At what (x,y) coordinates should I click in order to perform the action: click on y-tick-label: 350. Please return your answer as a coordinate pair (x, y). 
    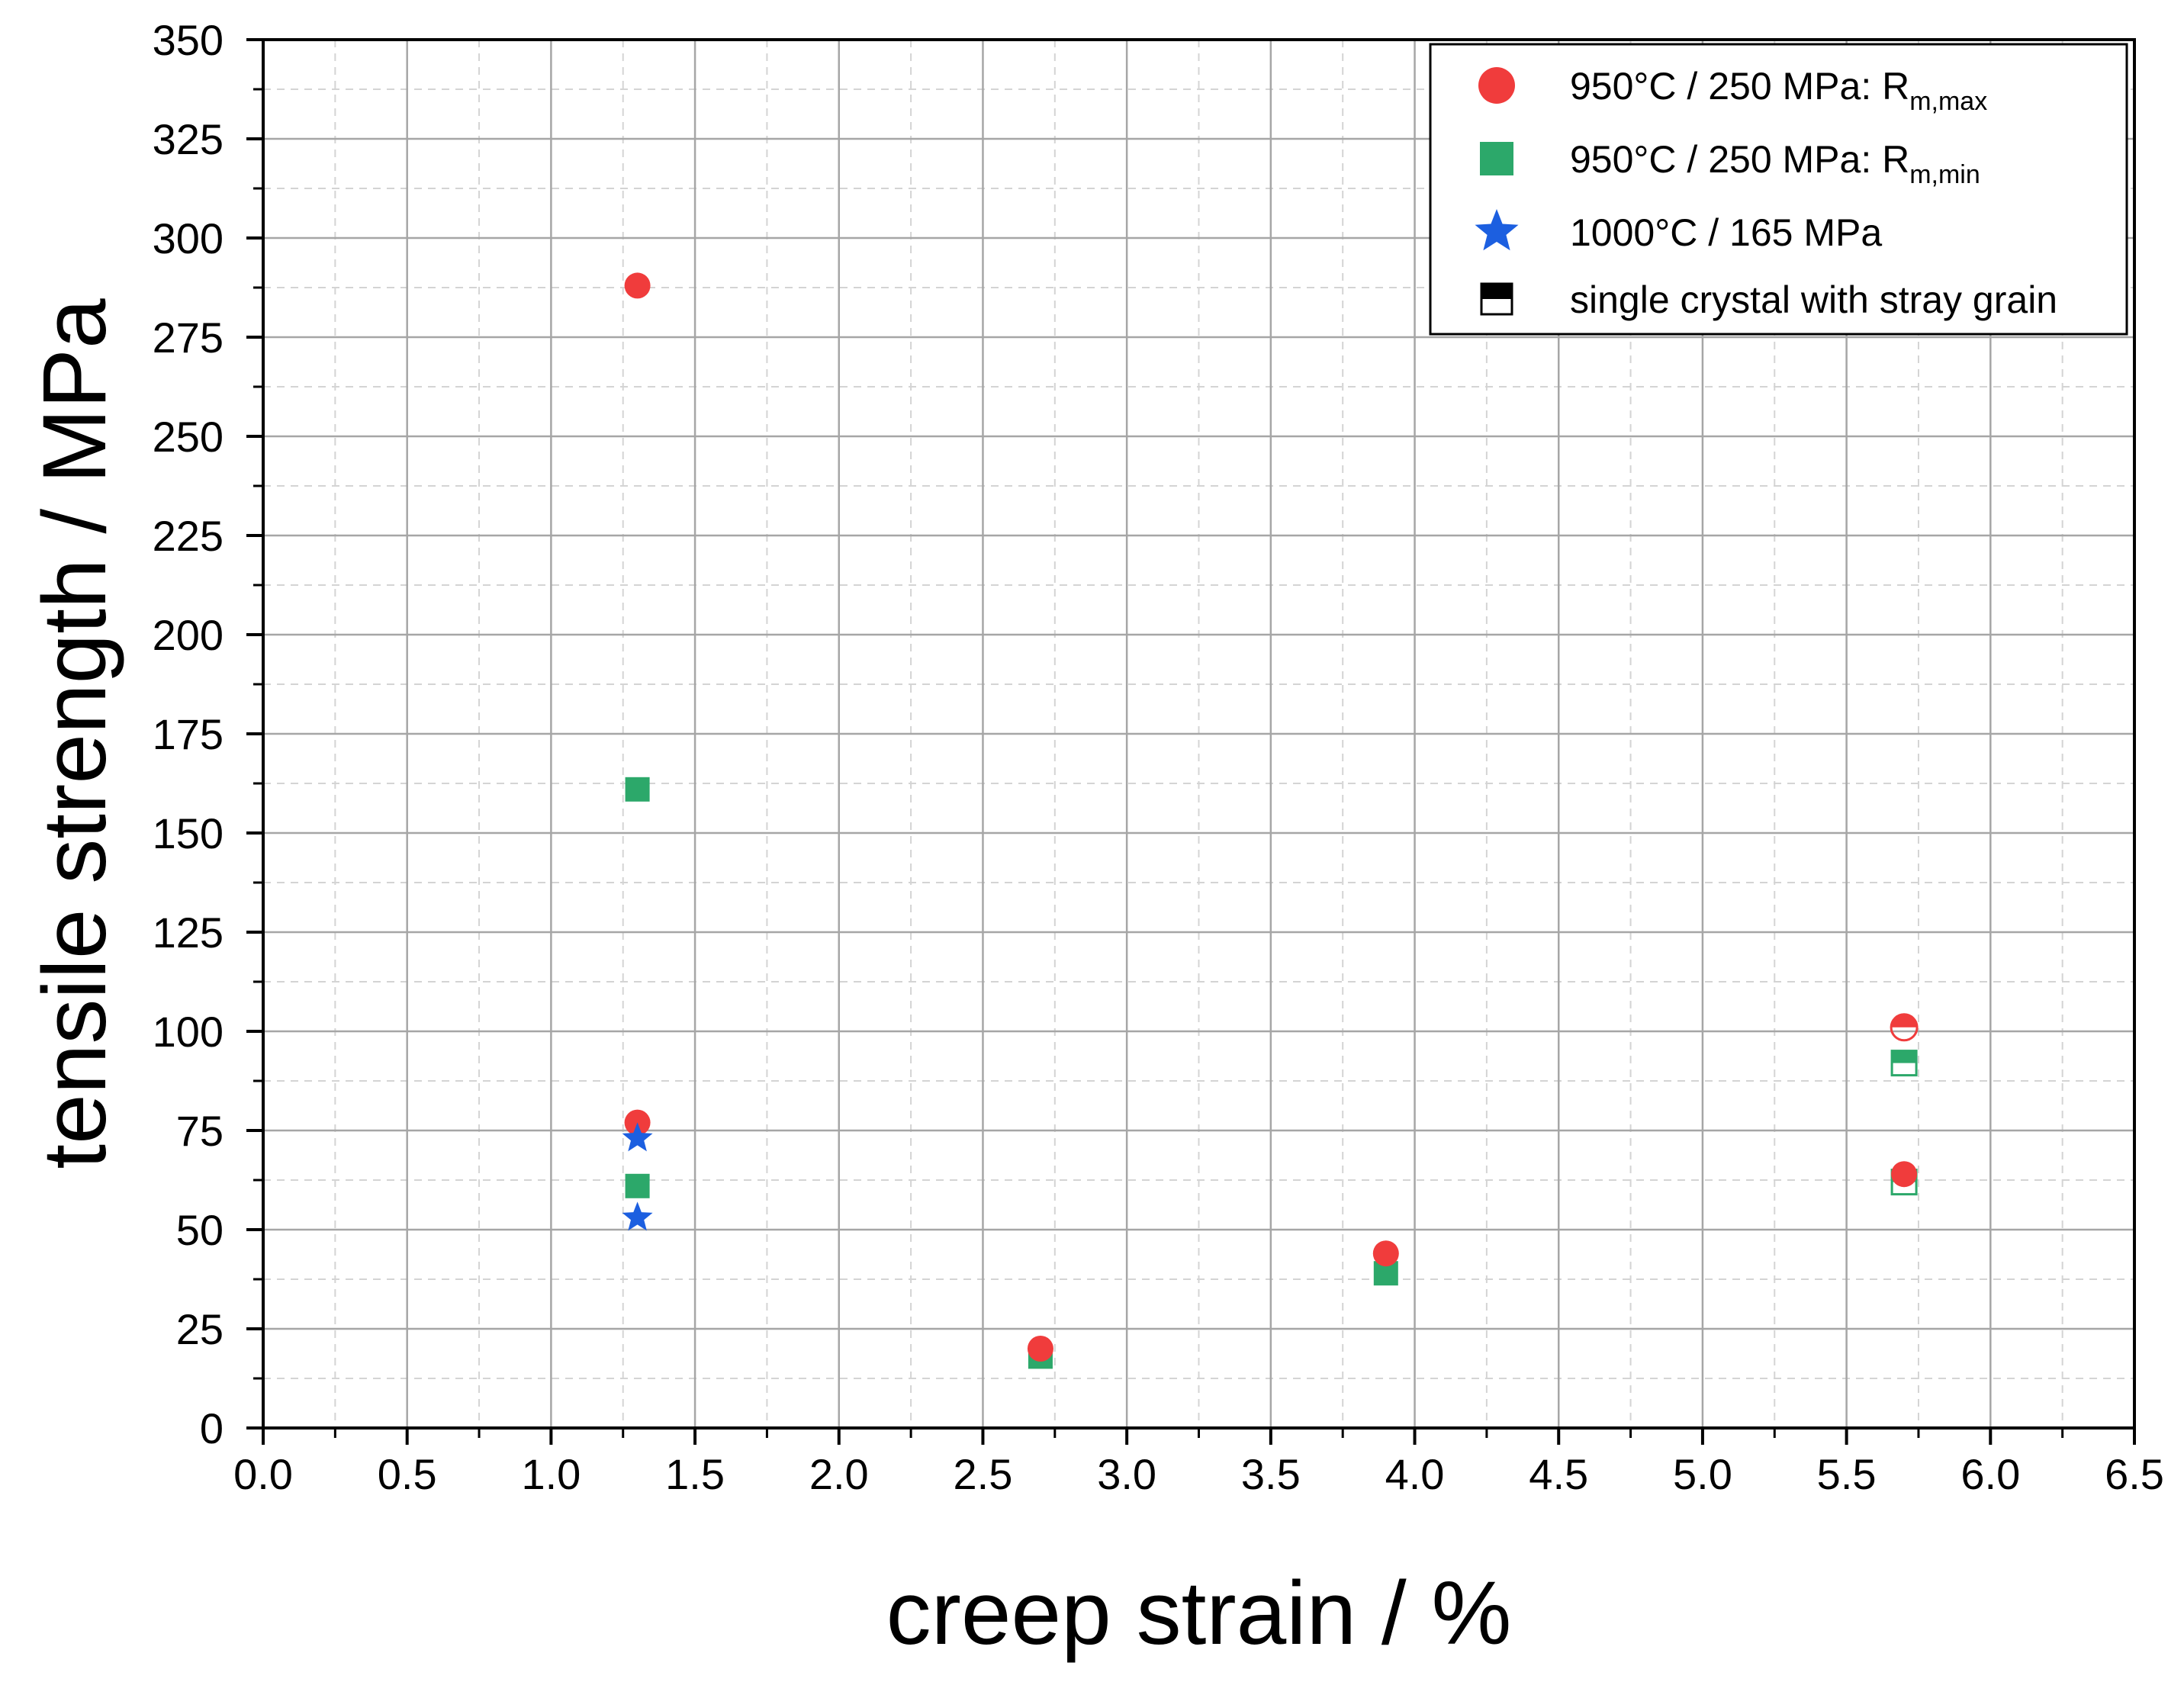
    Looking at the image, I should click on (188, 40).